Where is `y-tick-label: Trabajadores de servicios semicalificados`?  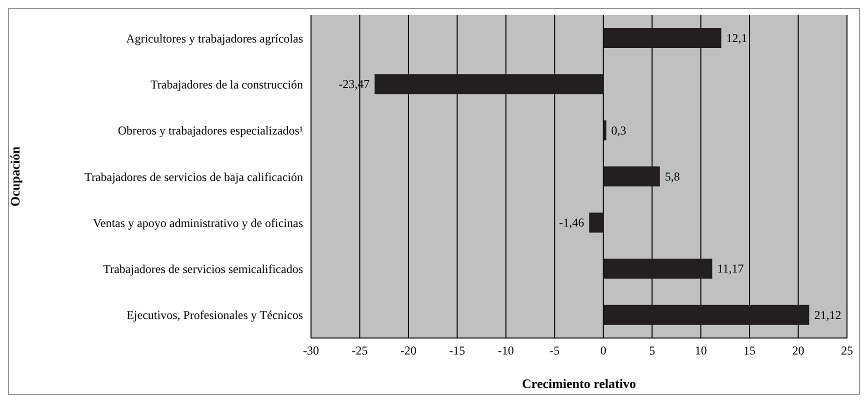 y-tick-label: Trabajadores de servicios semicalificados is located at coordinates (203, 269).